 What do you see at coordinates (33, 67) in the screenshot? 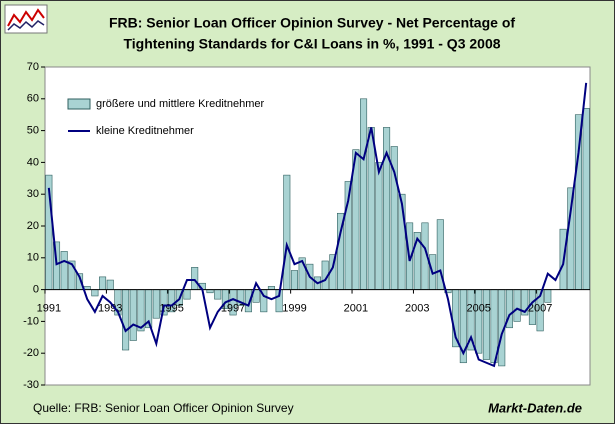
I see `y-tick-label: 70` at bounding box center [33, 67].